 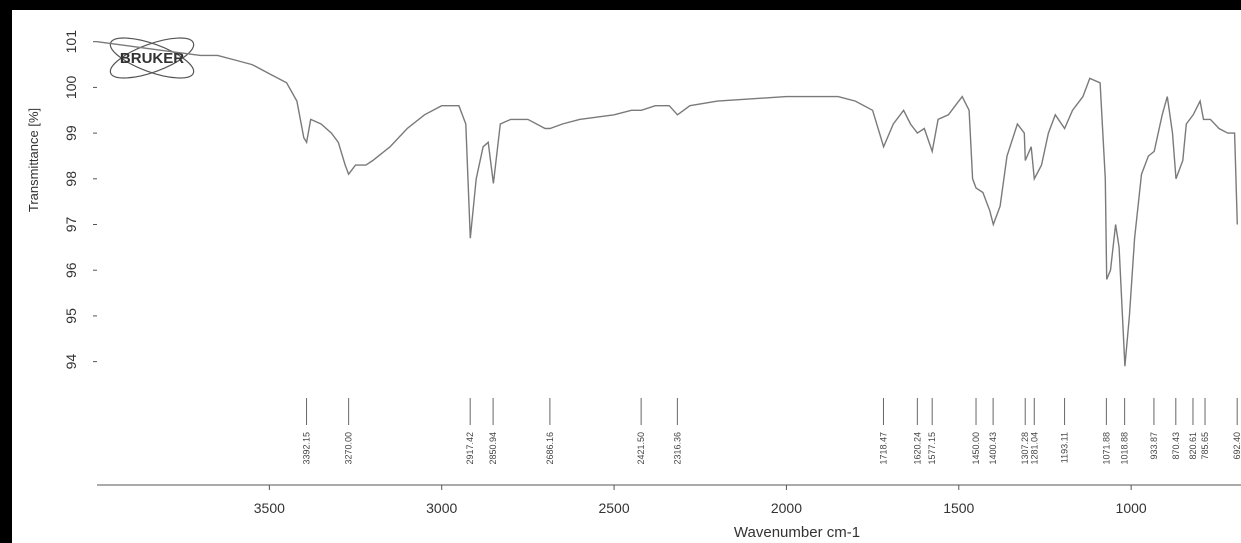 I want to click on y-tick-label: 94, so click(x=71, y=362).